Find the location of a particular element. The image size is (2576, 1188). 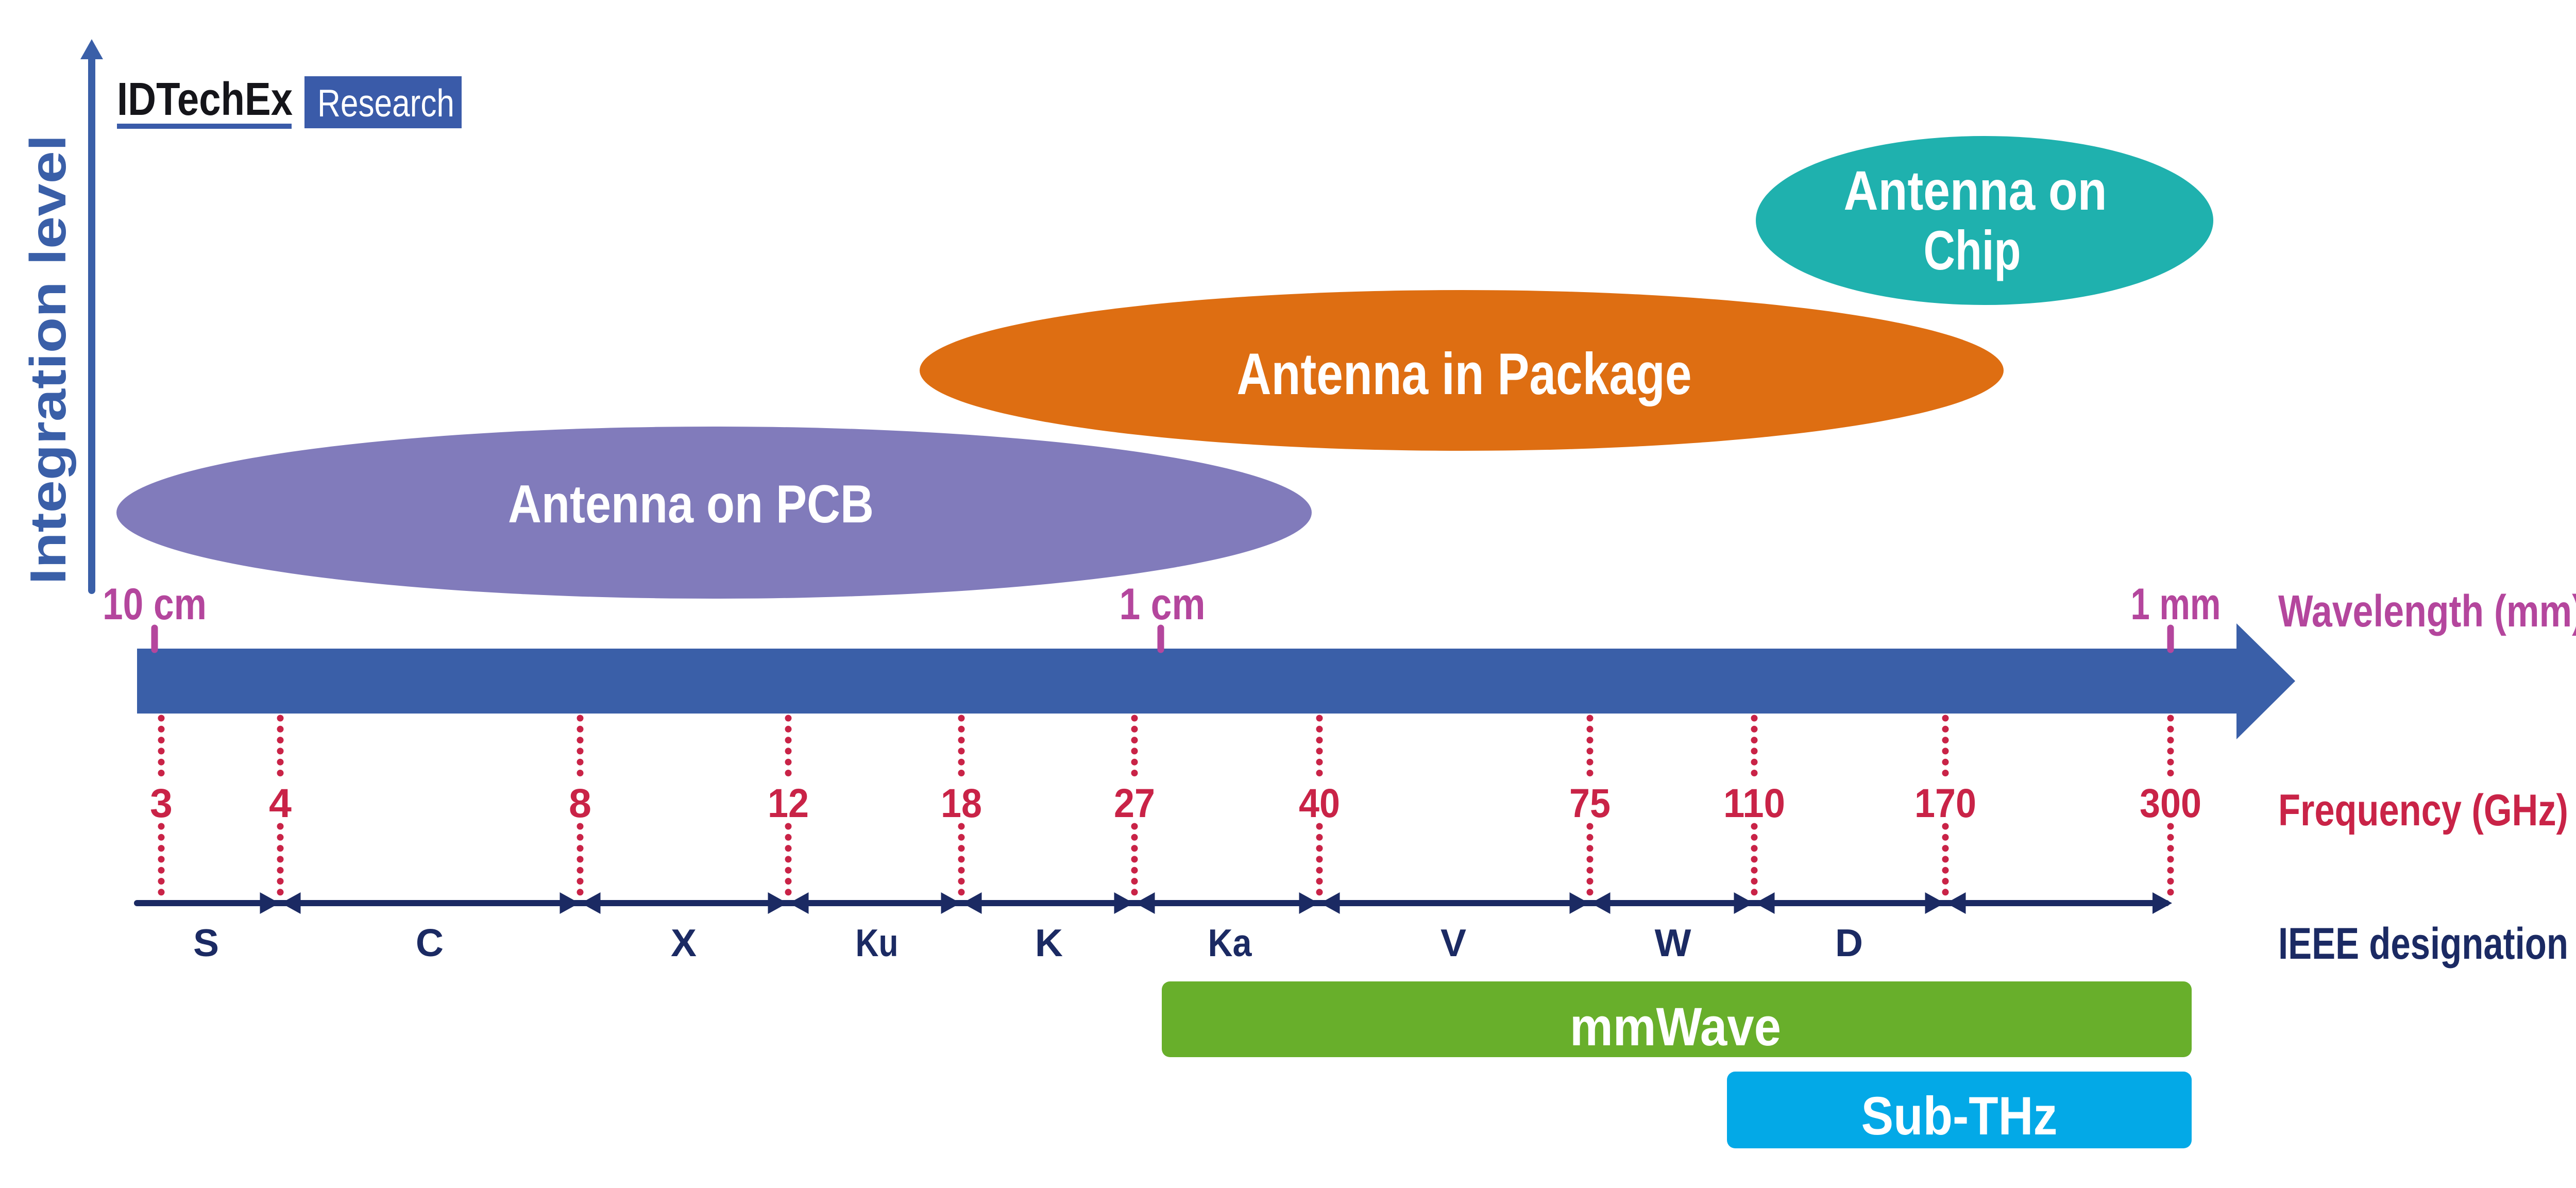

svg-text: 8 is located at coordinates (580, 803).